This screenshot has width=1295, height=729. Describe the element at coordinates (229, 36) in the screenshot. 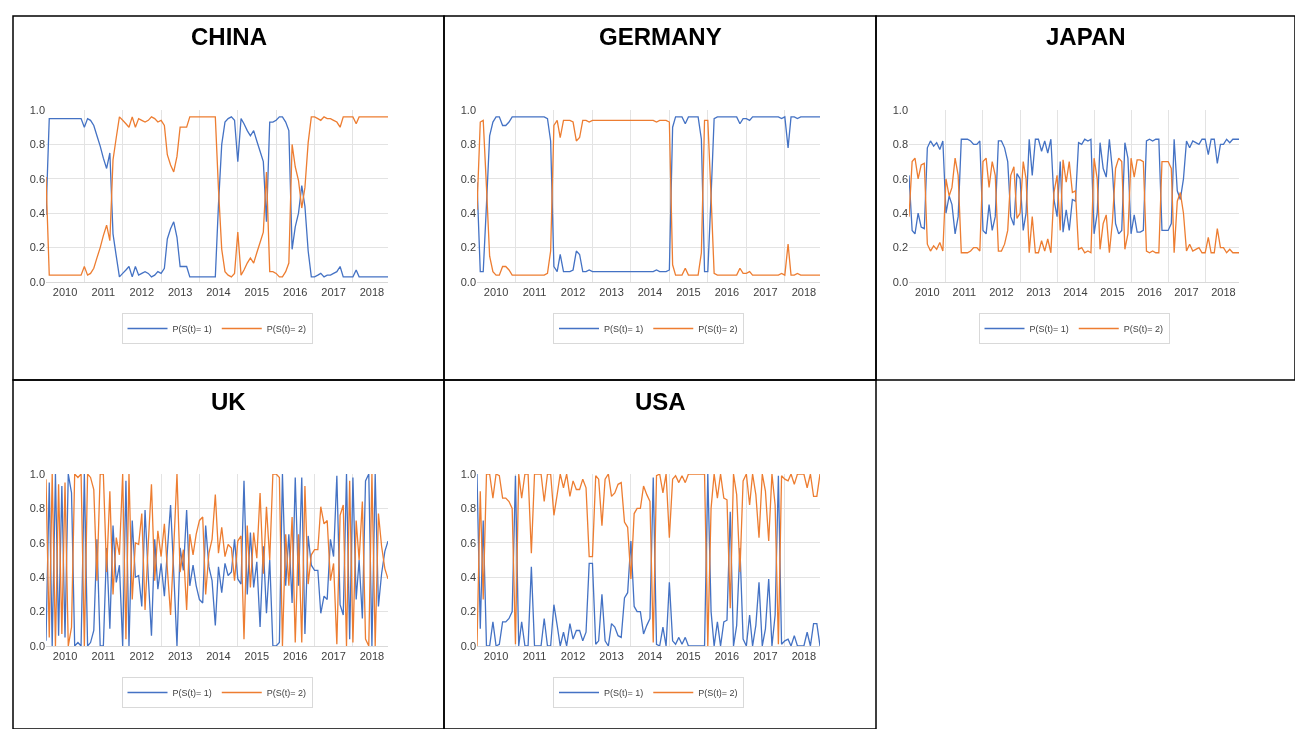

I see `chart-title: CHINA` at that location.